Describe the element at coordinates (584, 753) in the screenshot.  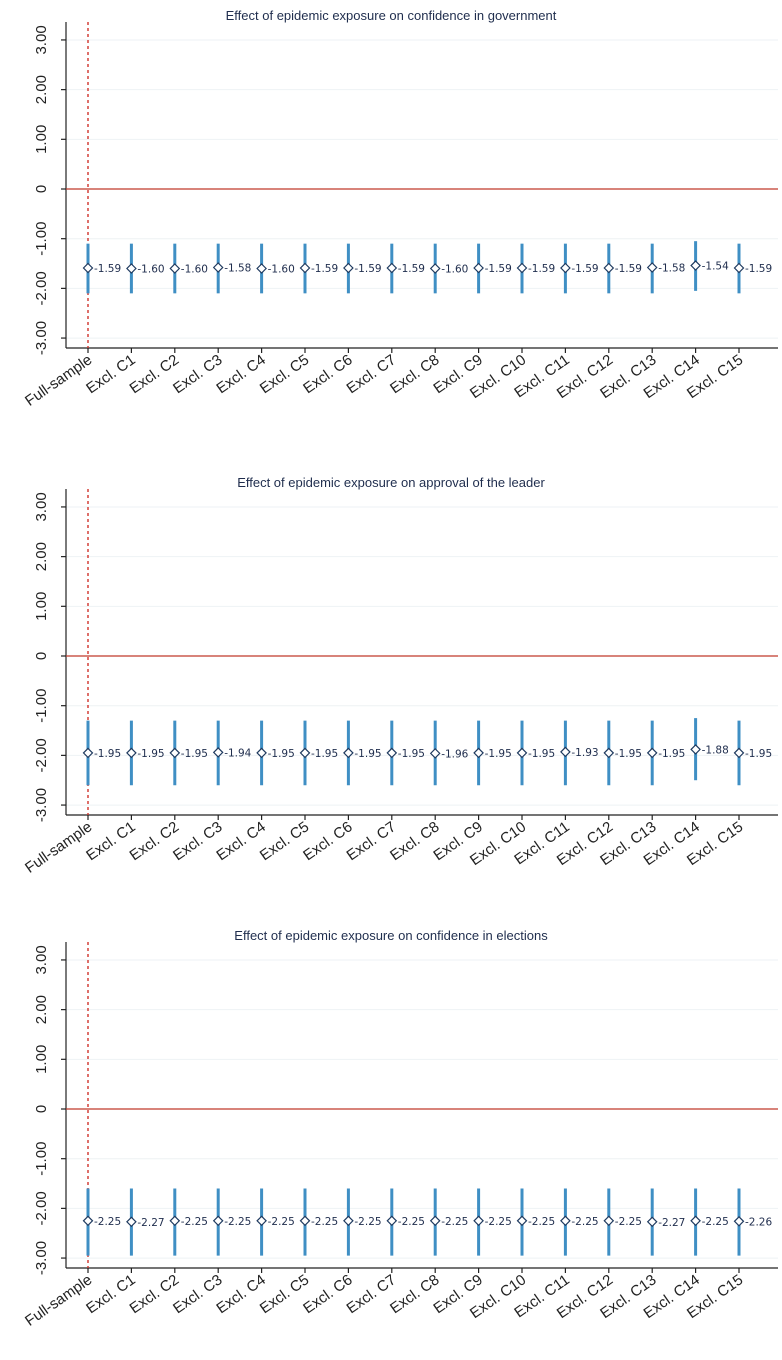
I see `data-label: -1.93` at that location.